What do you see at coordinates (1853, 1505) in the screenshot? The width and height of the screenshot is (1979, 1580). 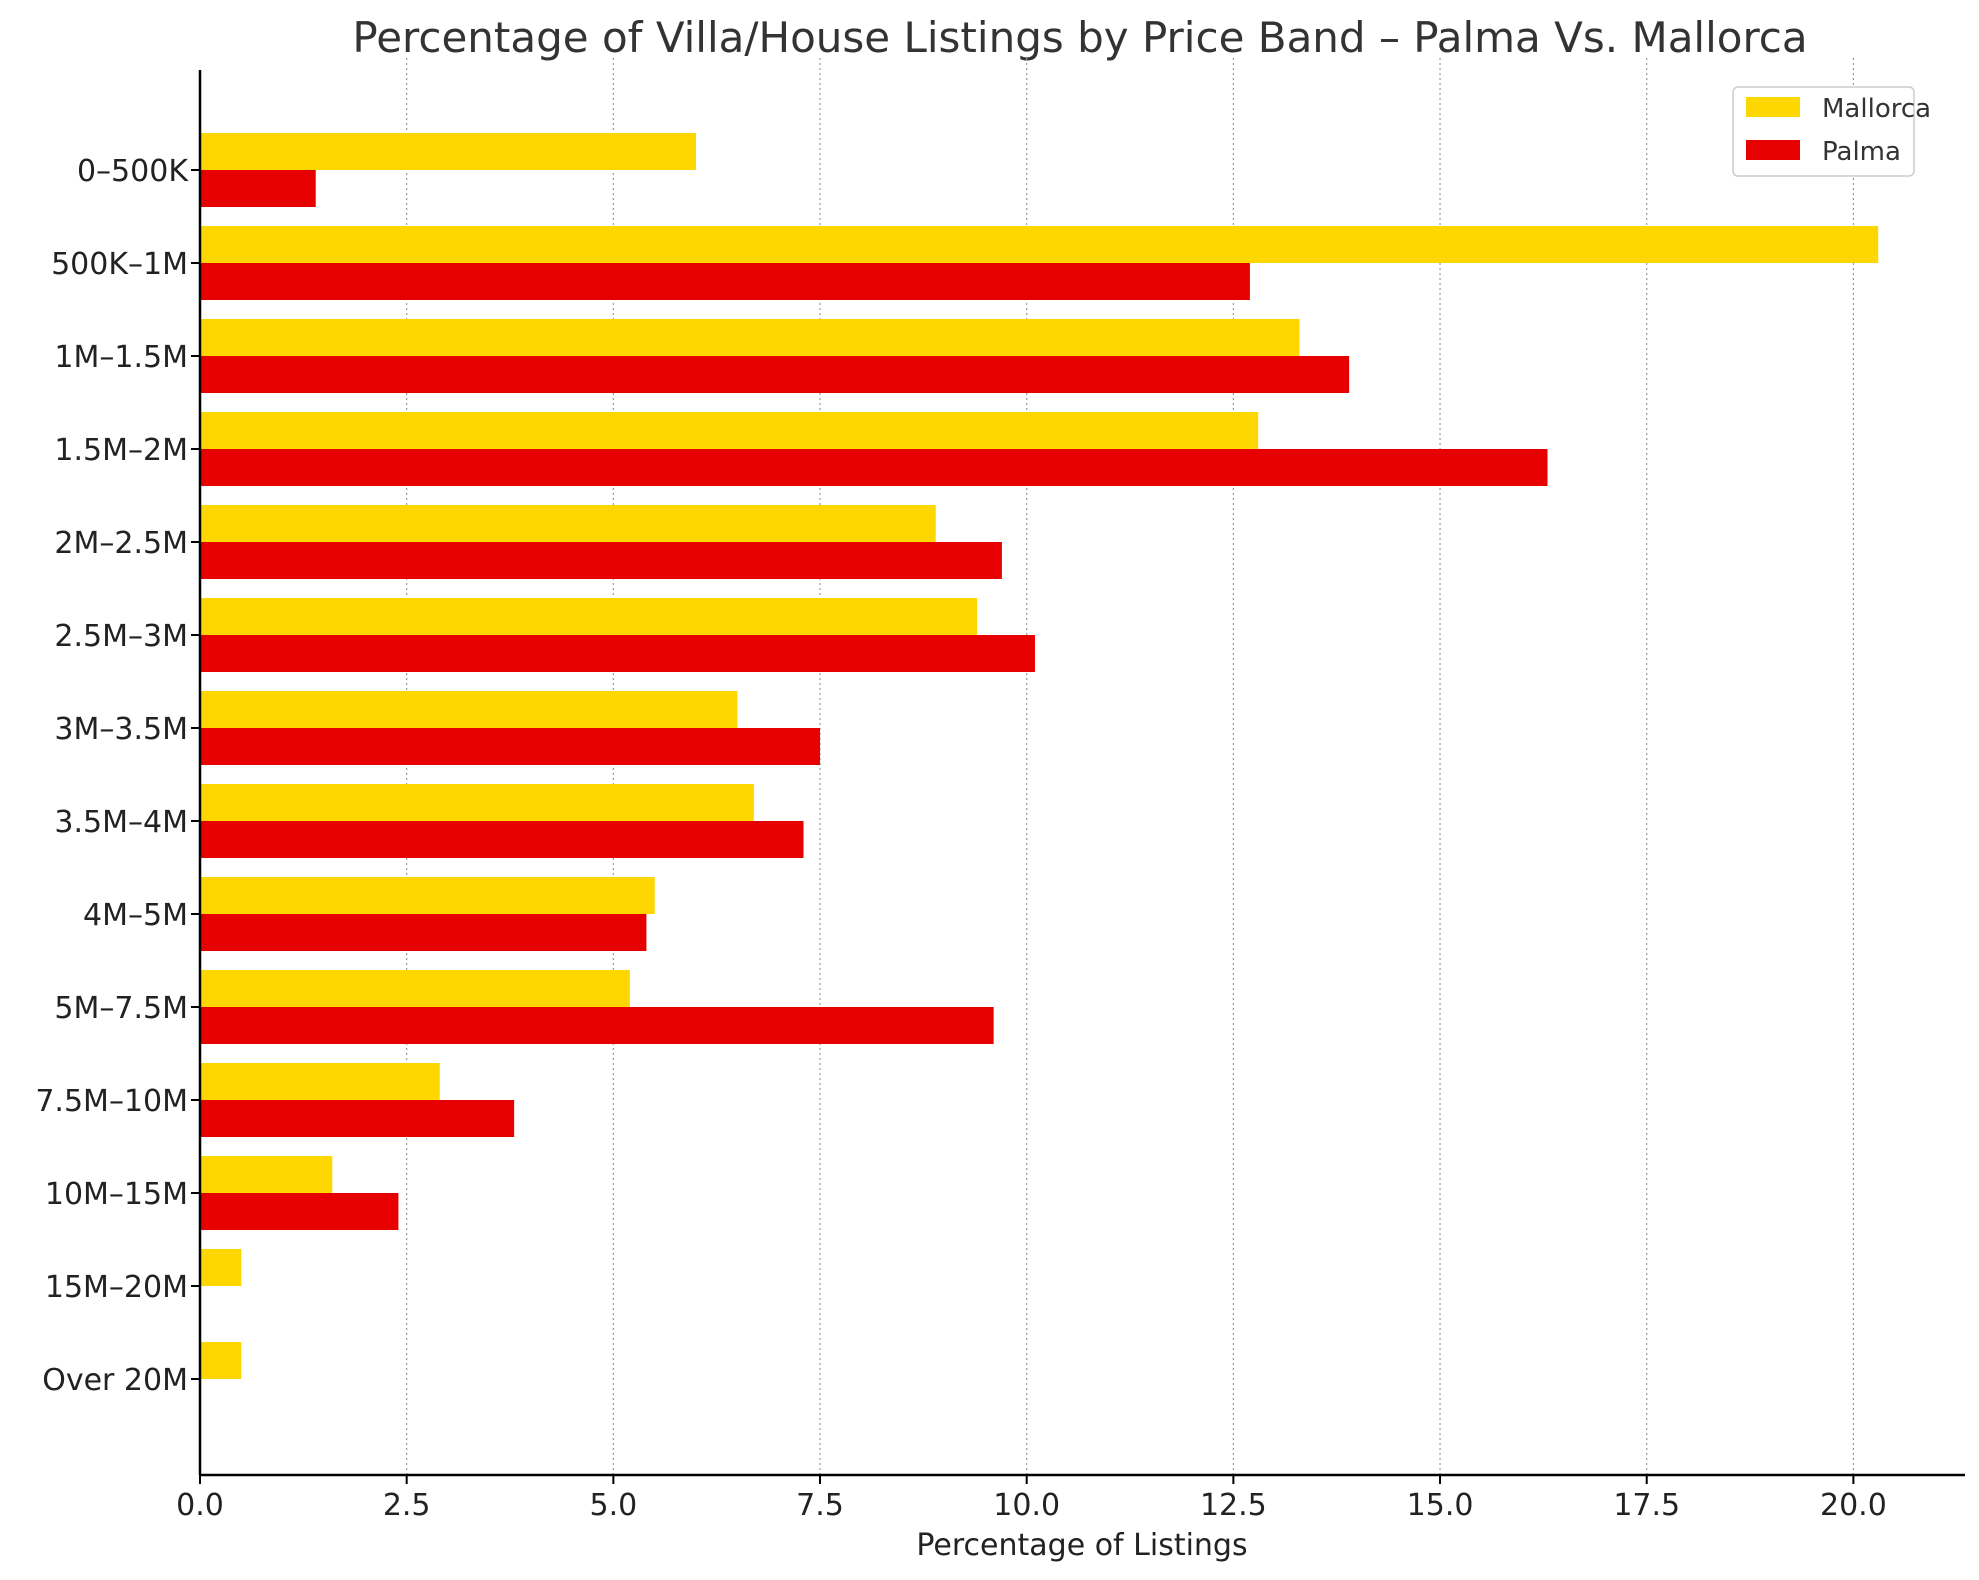 I see `x-tick-label: 20.0` at bounding box center [1853, 1505].